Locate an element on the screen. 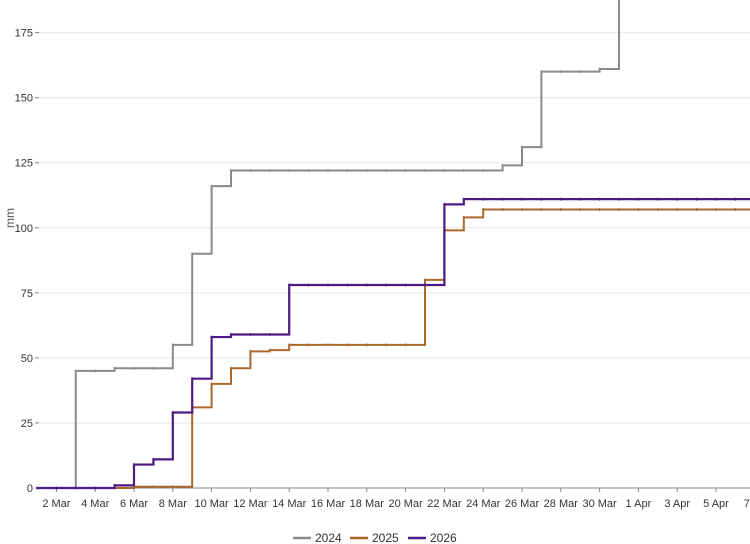 The width and height of the screenshot is (750, 544). x-tick-label: 5 Apr is located at coordinates (716, 504).